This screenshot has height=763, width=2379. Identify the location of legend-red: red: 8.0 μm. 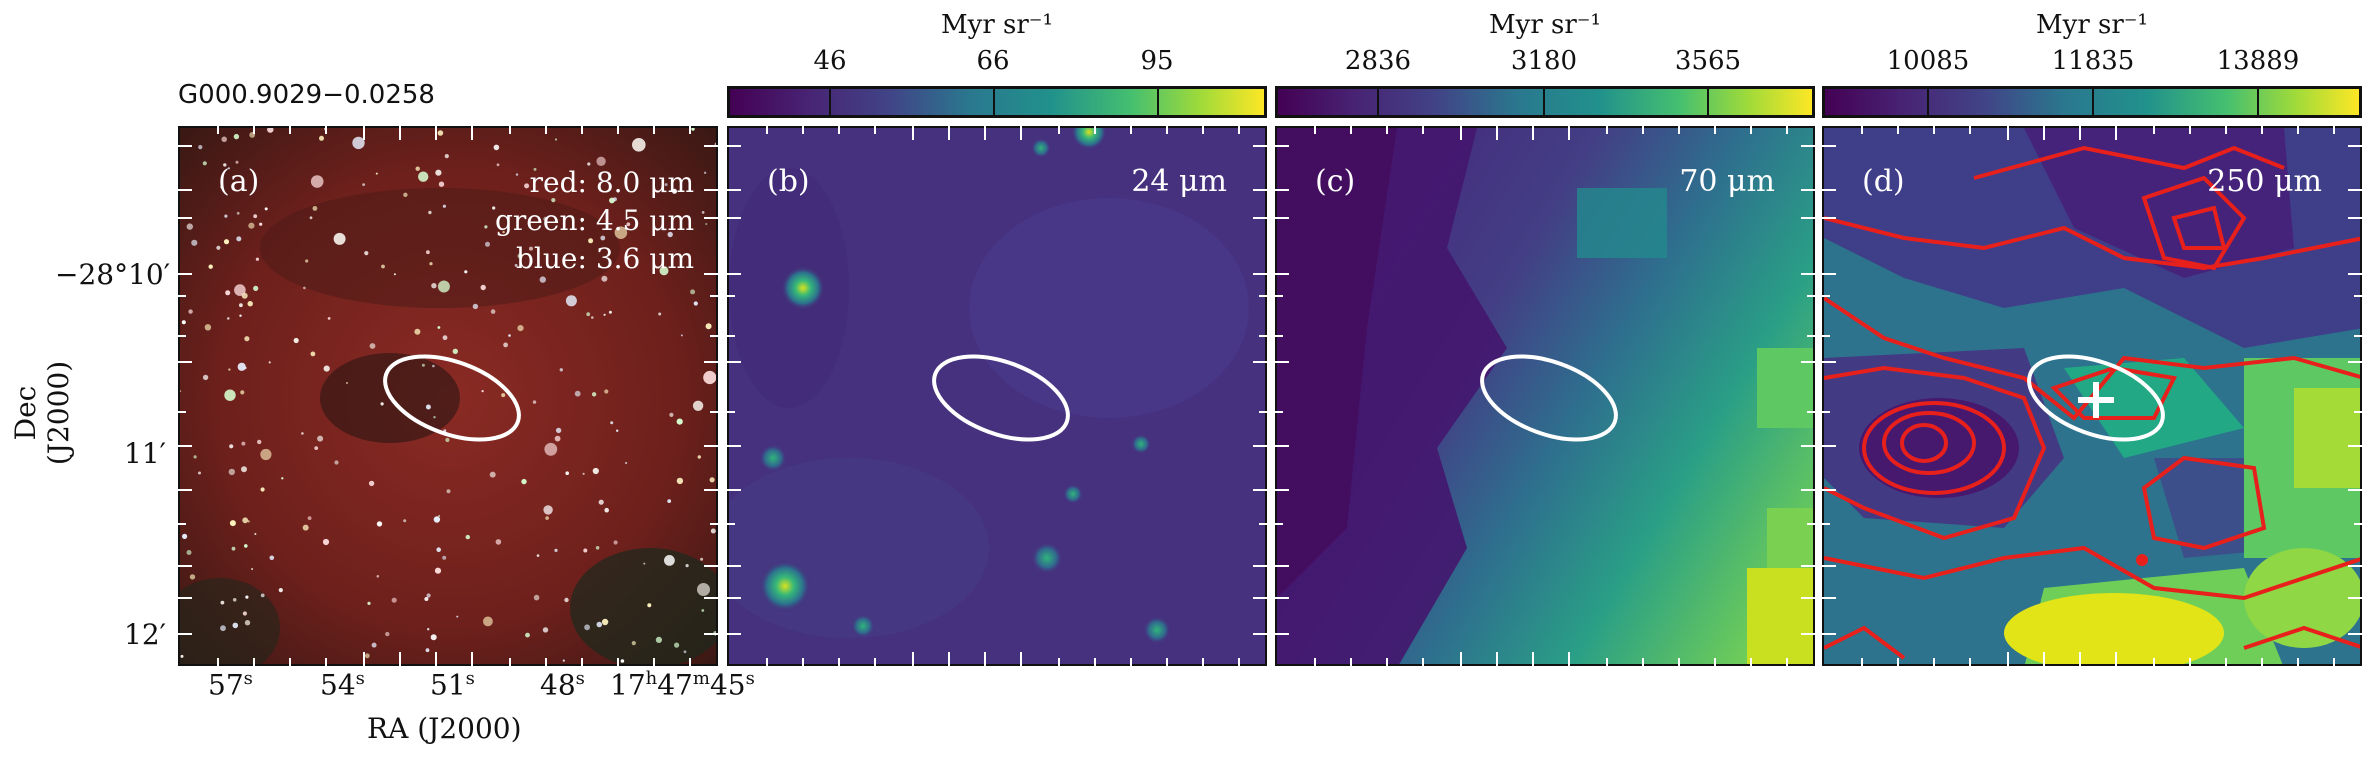
(611, 182).